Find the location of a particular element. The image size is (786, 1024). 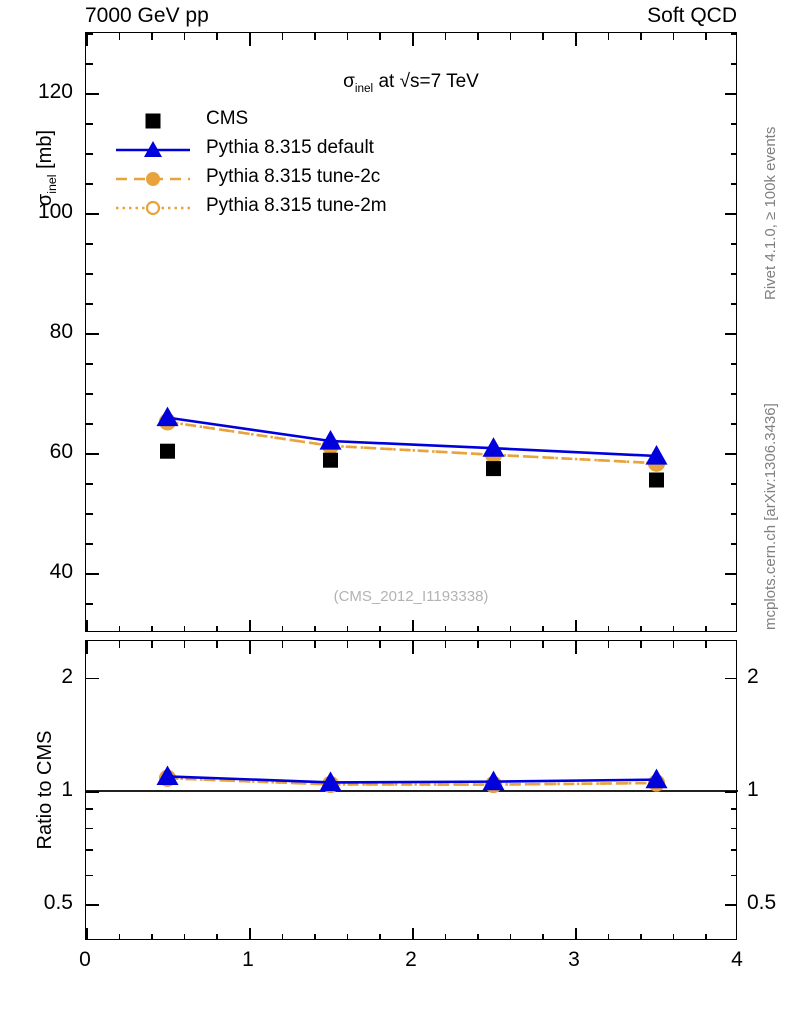

legend-label: Pythia 8.315 tune-2m is located at coordinates (296, 205).